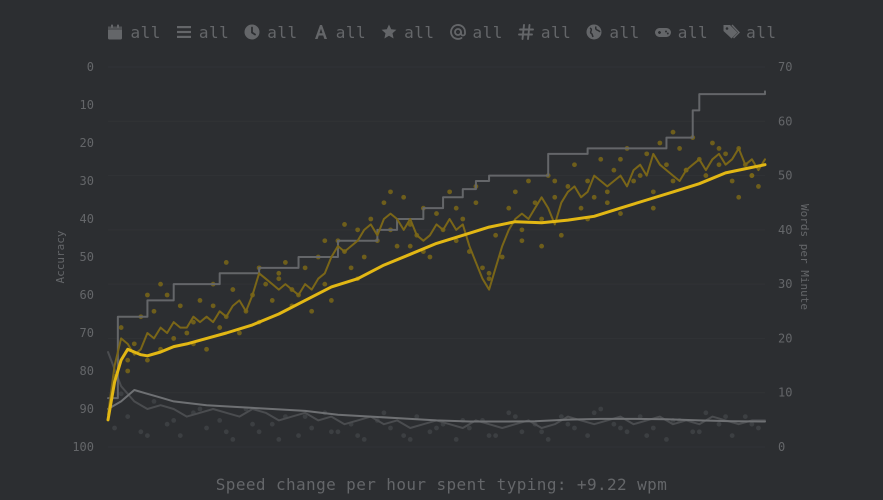 The width and height of the screenshot is (883, 500). What do you see at coordinates (60, 256) in the screenshot?
I see `y-axis-label-left: Accuracy` at bounding box center [60, 256].